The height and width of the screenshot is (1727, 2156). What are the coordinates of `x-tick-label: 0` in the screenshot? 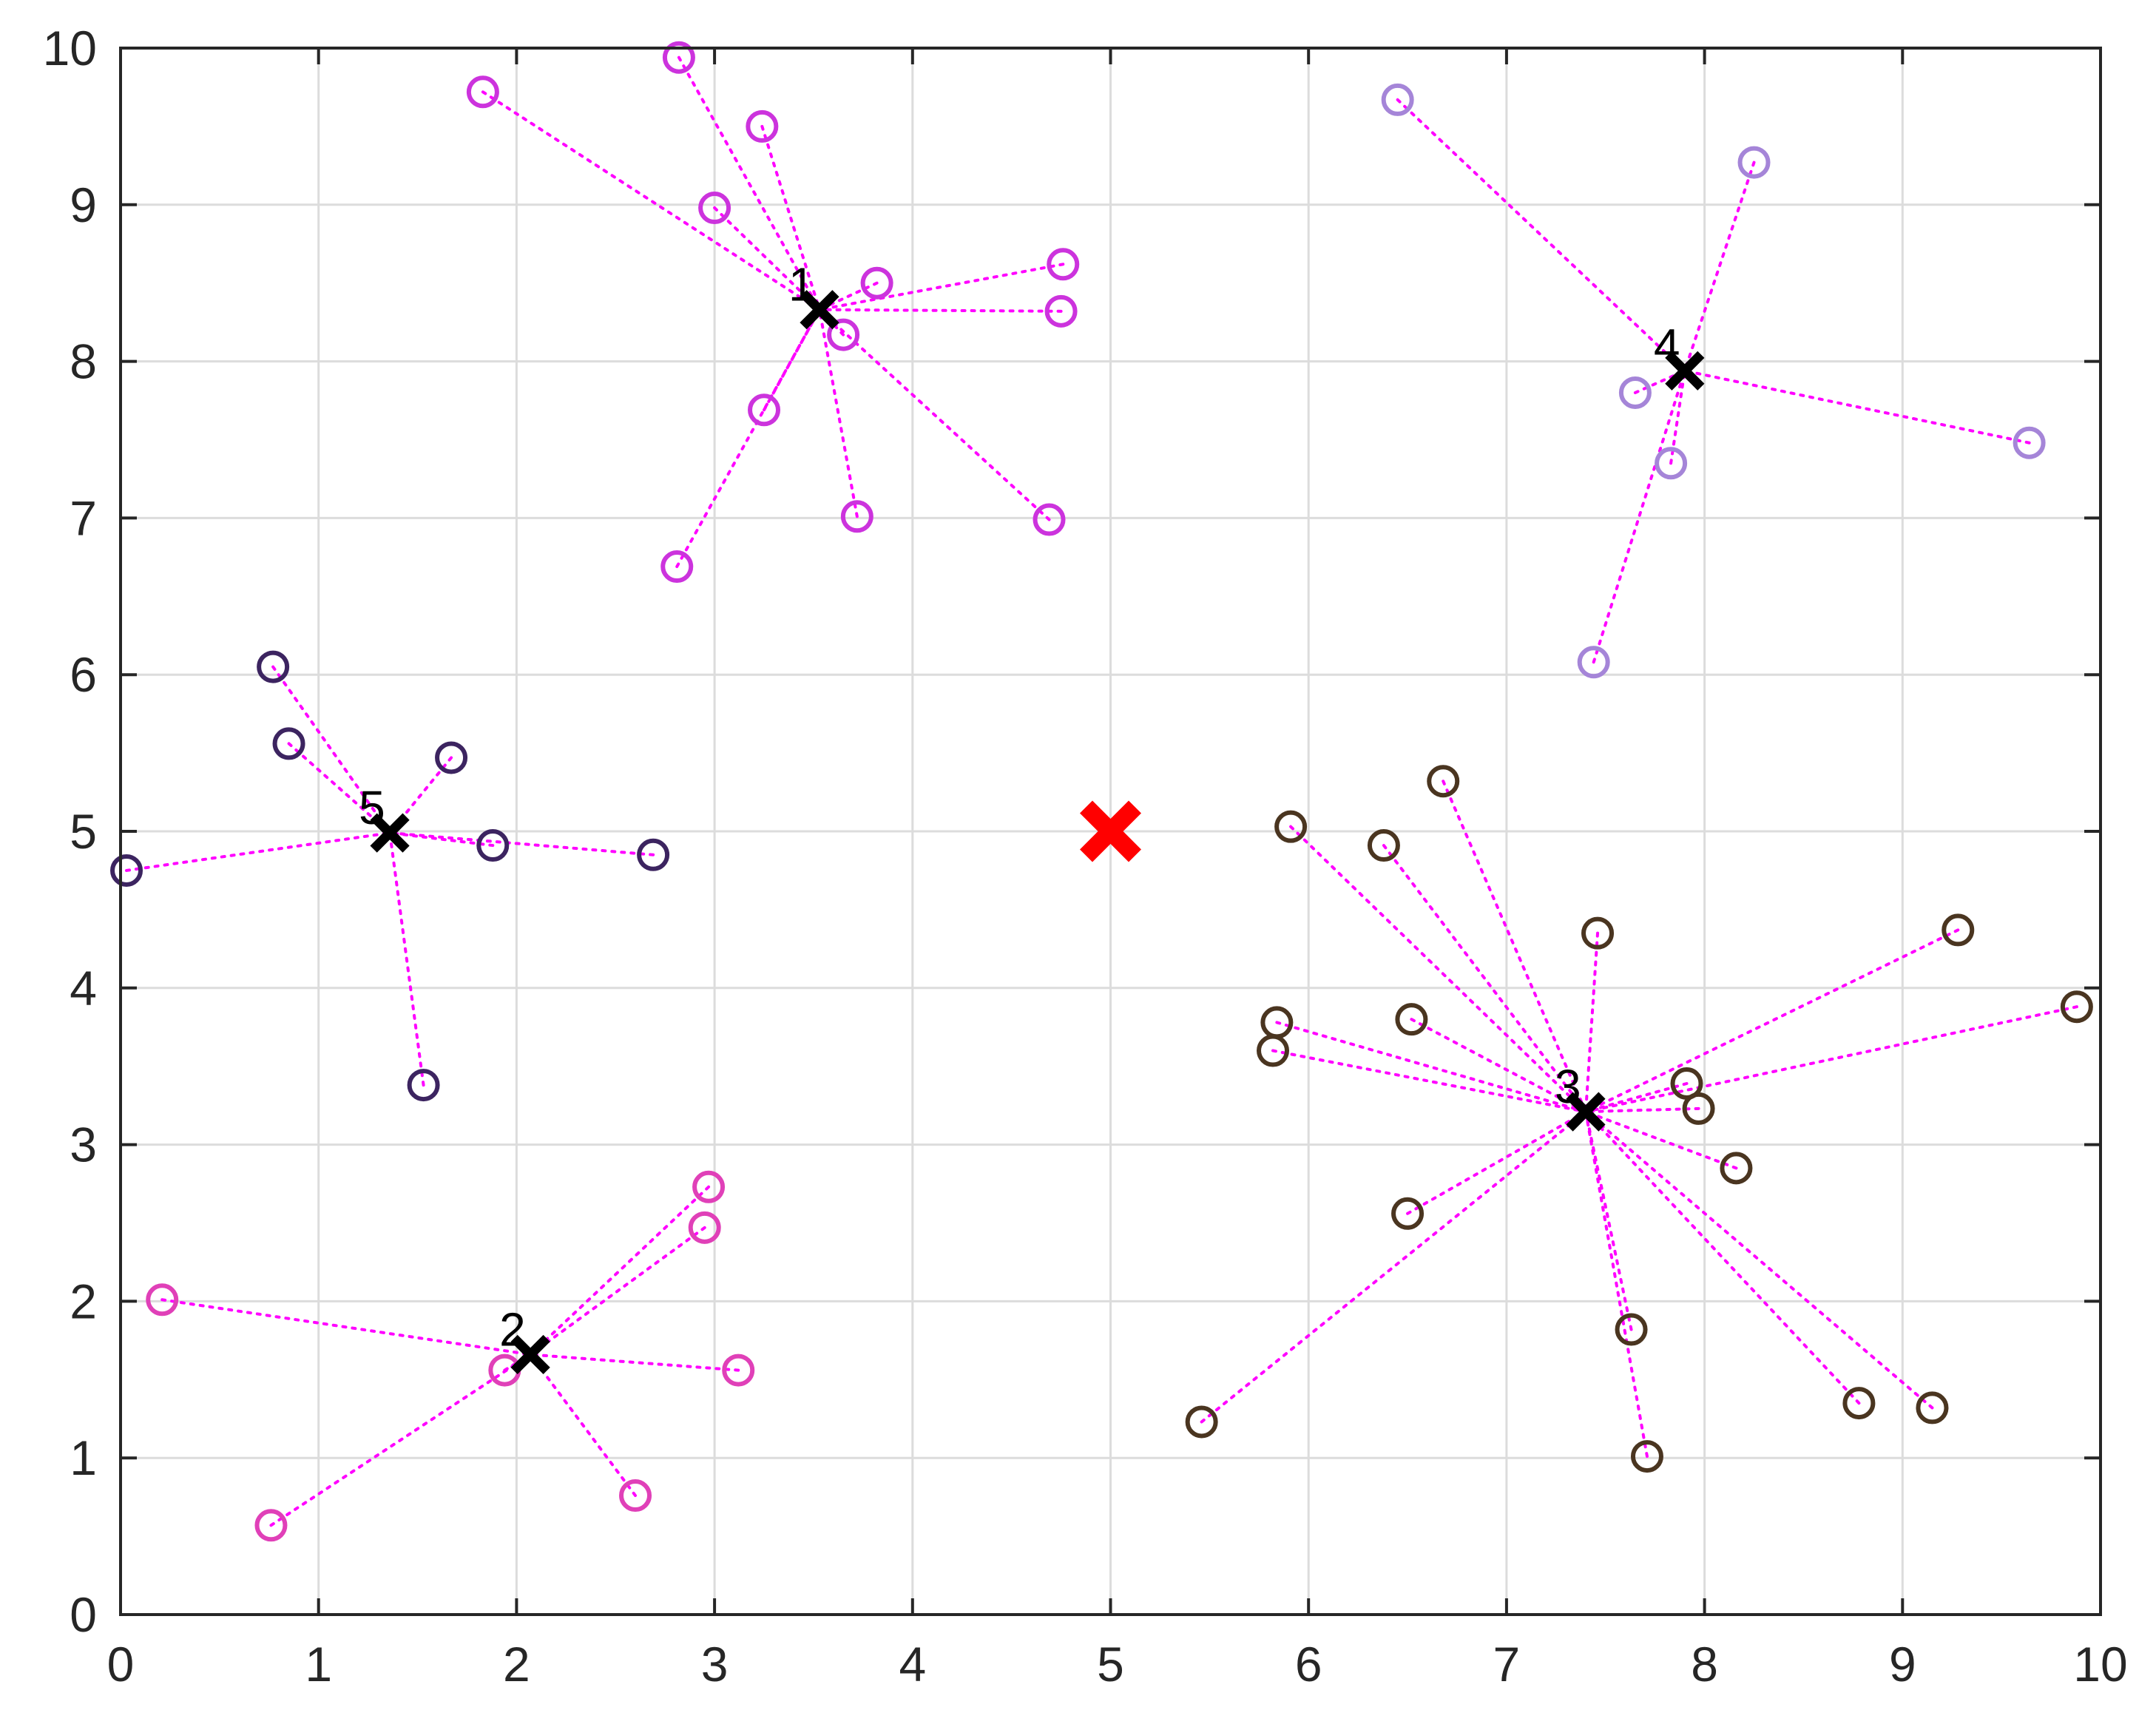 It's located at (121, 1664).